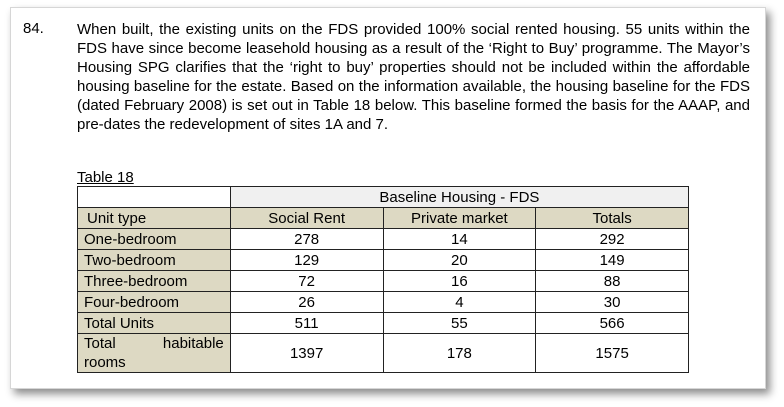 The image size is (784, 407). Describe the element at coordinates (154, 197) in the screenshot. I see `table-empty-corner` at that location.